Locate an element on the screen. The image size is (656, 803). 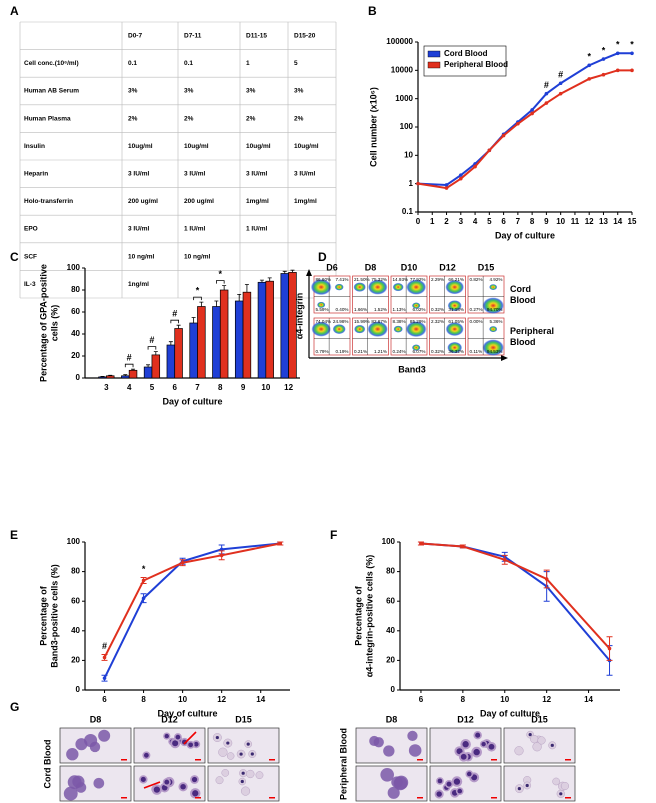
table-cell: 200 ug/ml is located at coordinates (199, 201).